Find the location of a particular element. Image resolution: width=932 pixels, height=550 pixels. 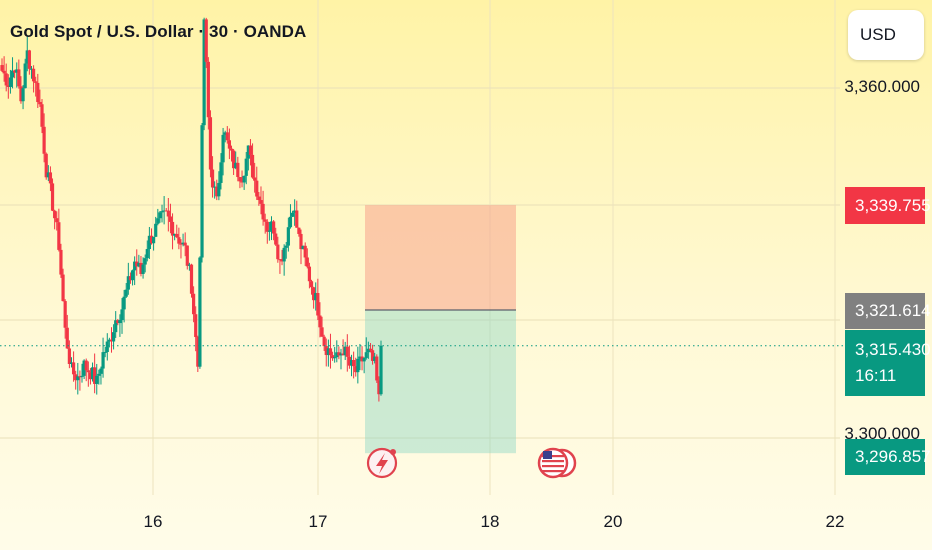

earnings-flash-icon is located at coordinates (382, 463).